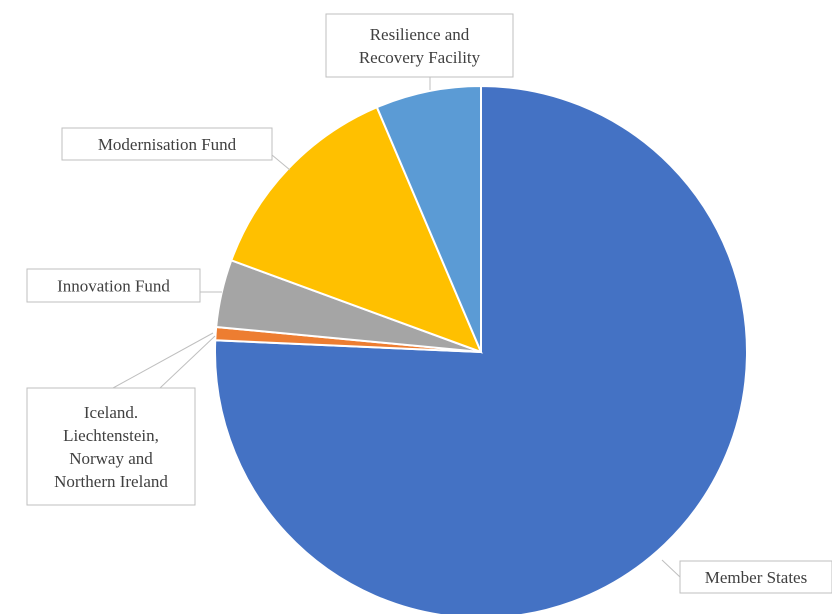 The height and width of the screenshot is (614, 832). I want to click on slice-label: Modernisation Fund, so click(167, 144).